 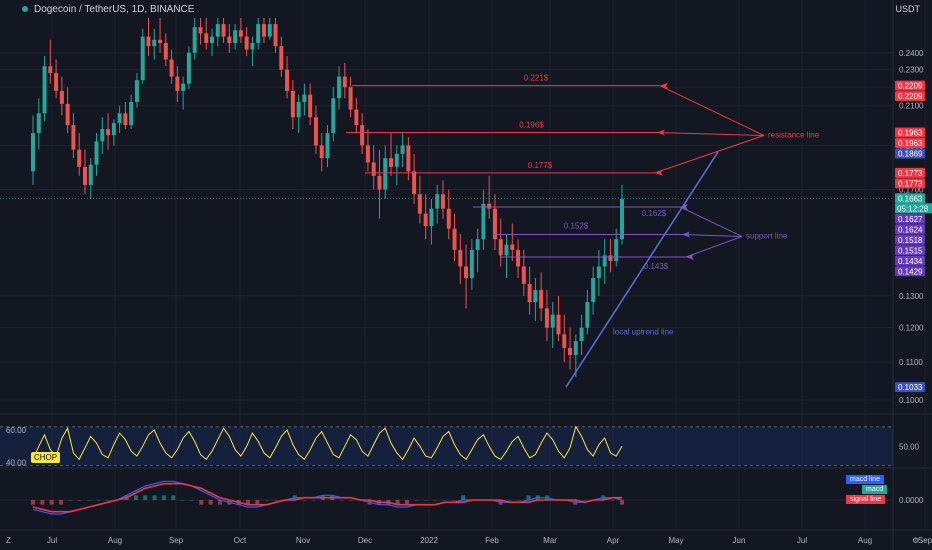 What do you see at coordinates (802, 540) in the screenshot?
I see `x-tick-label: Jul` at bounding box center [802, 540].